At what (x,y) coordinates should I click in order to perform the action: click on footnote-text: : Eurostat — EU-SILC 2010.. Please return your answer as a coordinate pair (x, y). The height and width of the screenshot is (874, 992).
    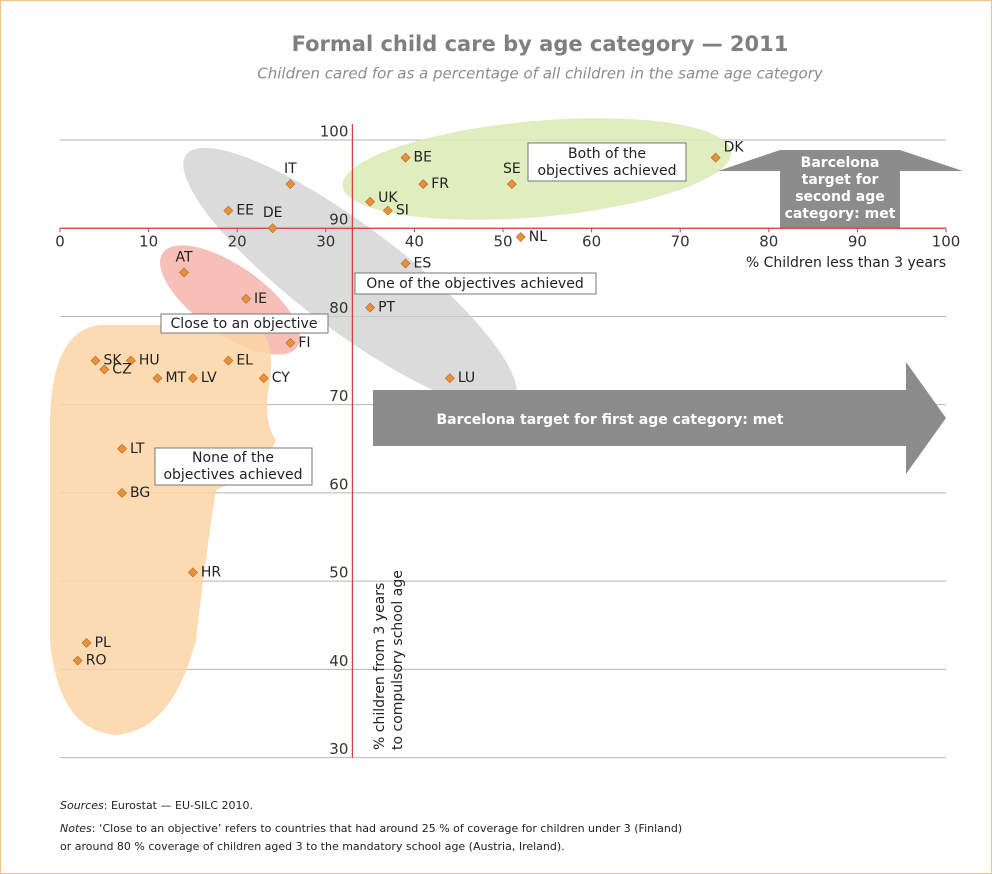
    Looking at the image, I should click on (178, 805).